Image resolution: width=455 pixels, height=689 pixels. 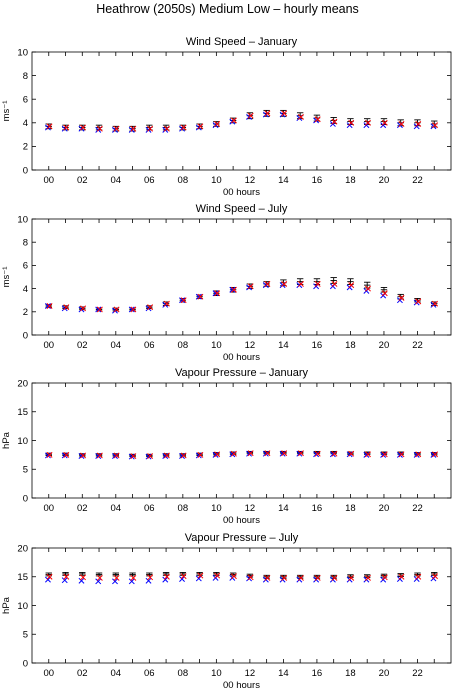 What do you see at coordinates (241, 192) in the screenshot?
I see `x-axis-label: 00 hours` at bounding box center [241, 192].